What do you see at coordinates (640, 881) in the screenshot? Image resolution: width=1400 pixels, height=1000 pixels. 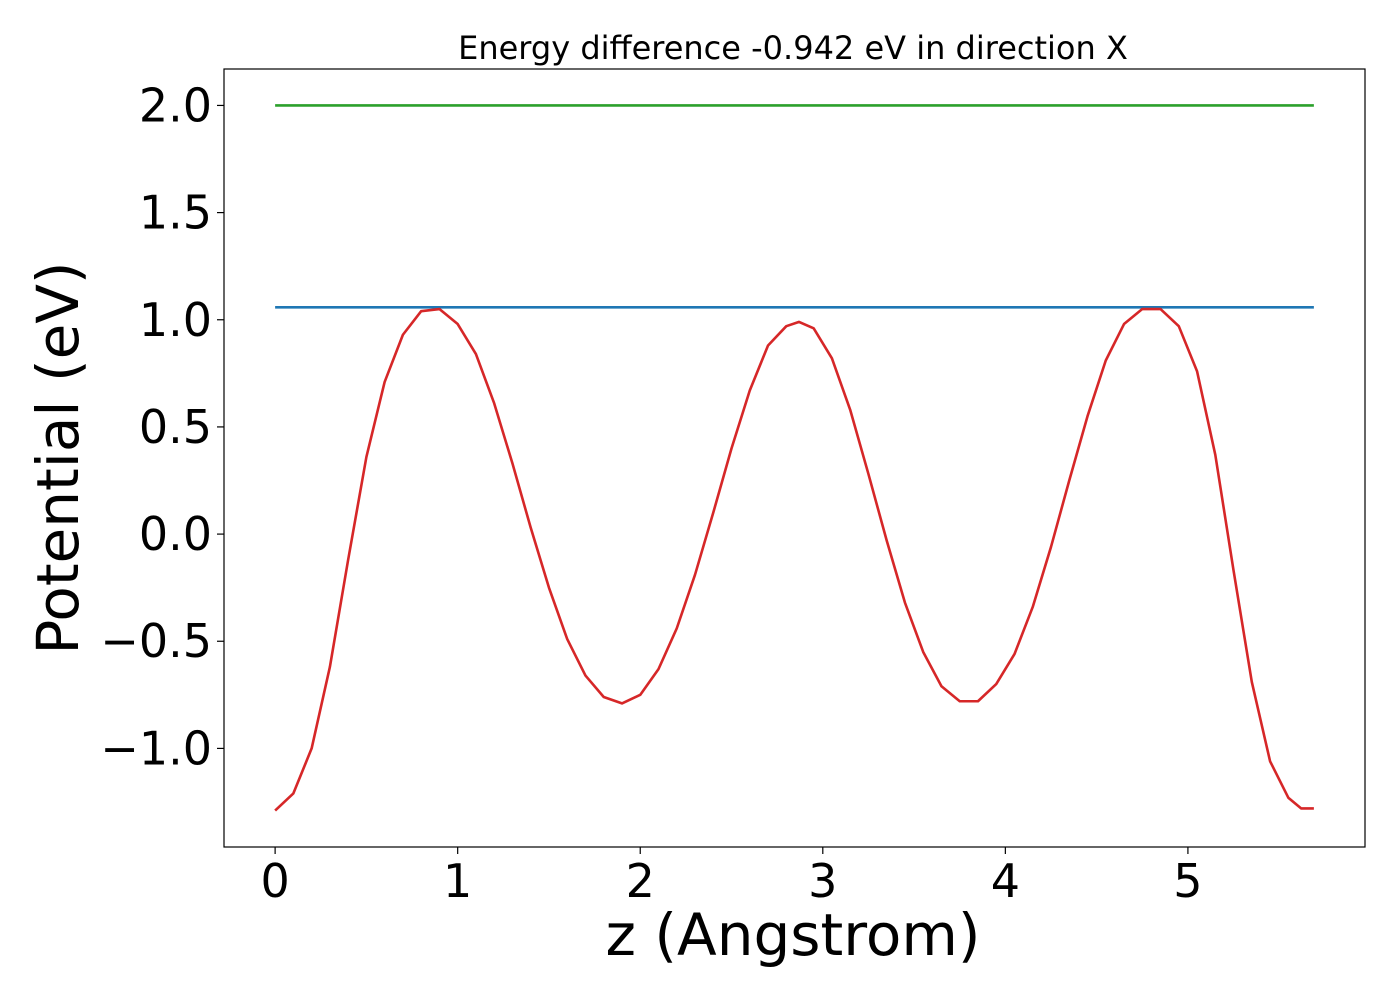 I see `x-tick-label: 2` at bounding box center [640, 881].